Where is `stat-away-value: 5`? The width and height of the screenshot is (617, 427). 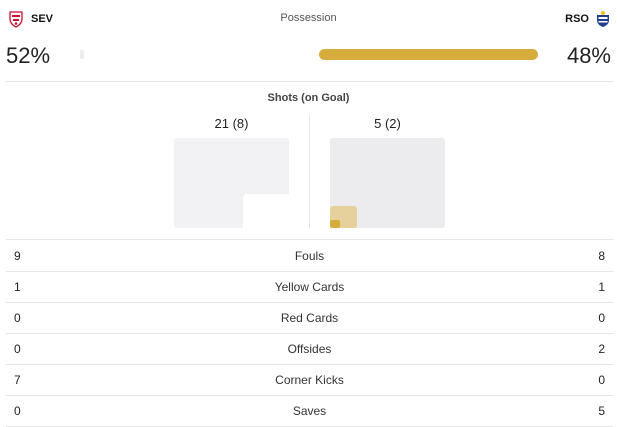 stat-away-value: 5 is located at coordinates (601, 411).